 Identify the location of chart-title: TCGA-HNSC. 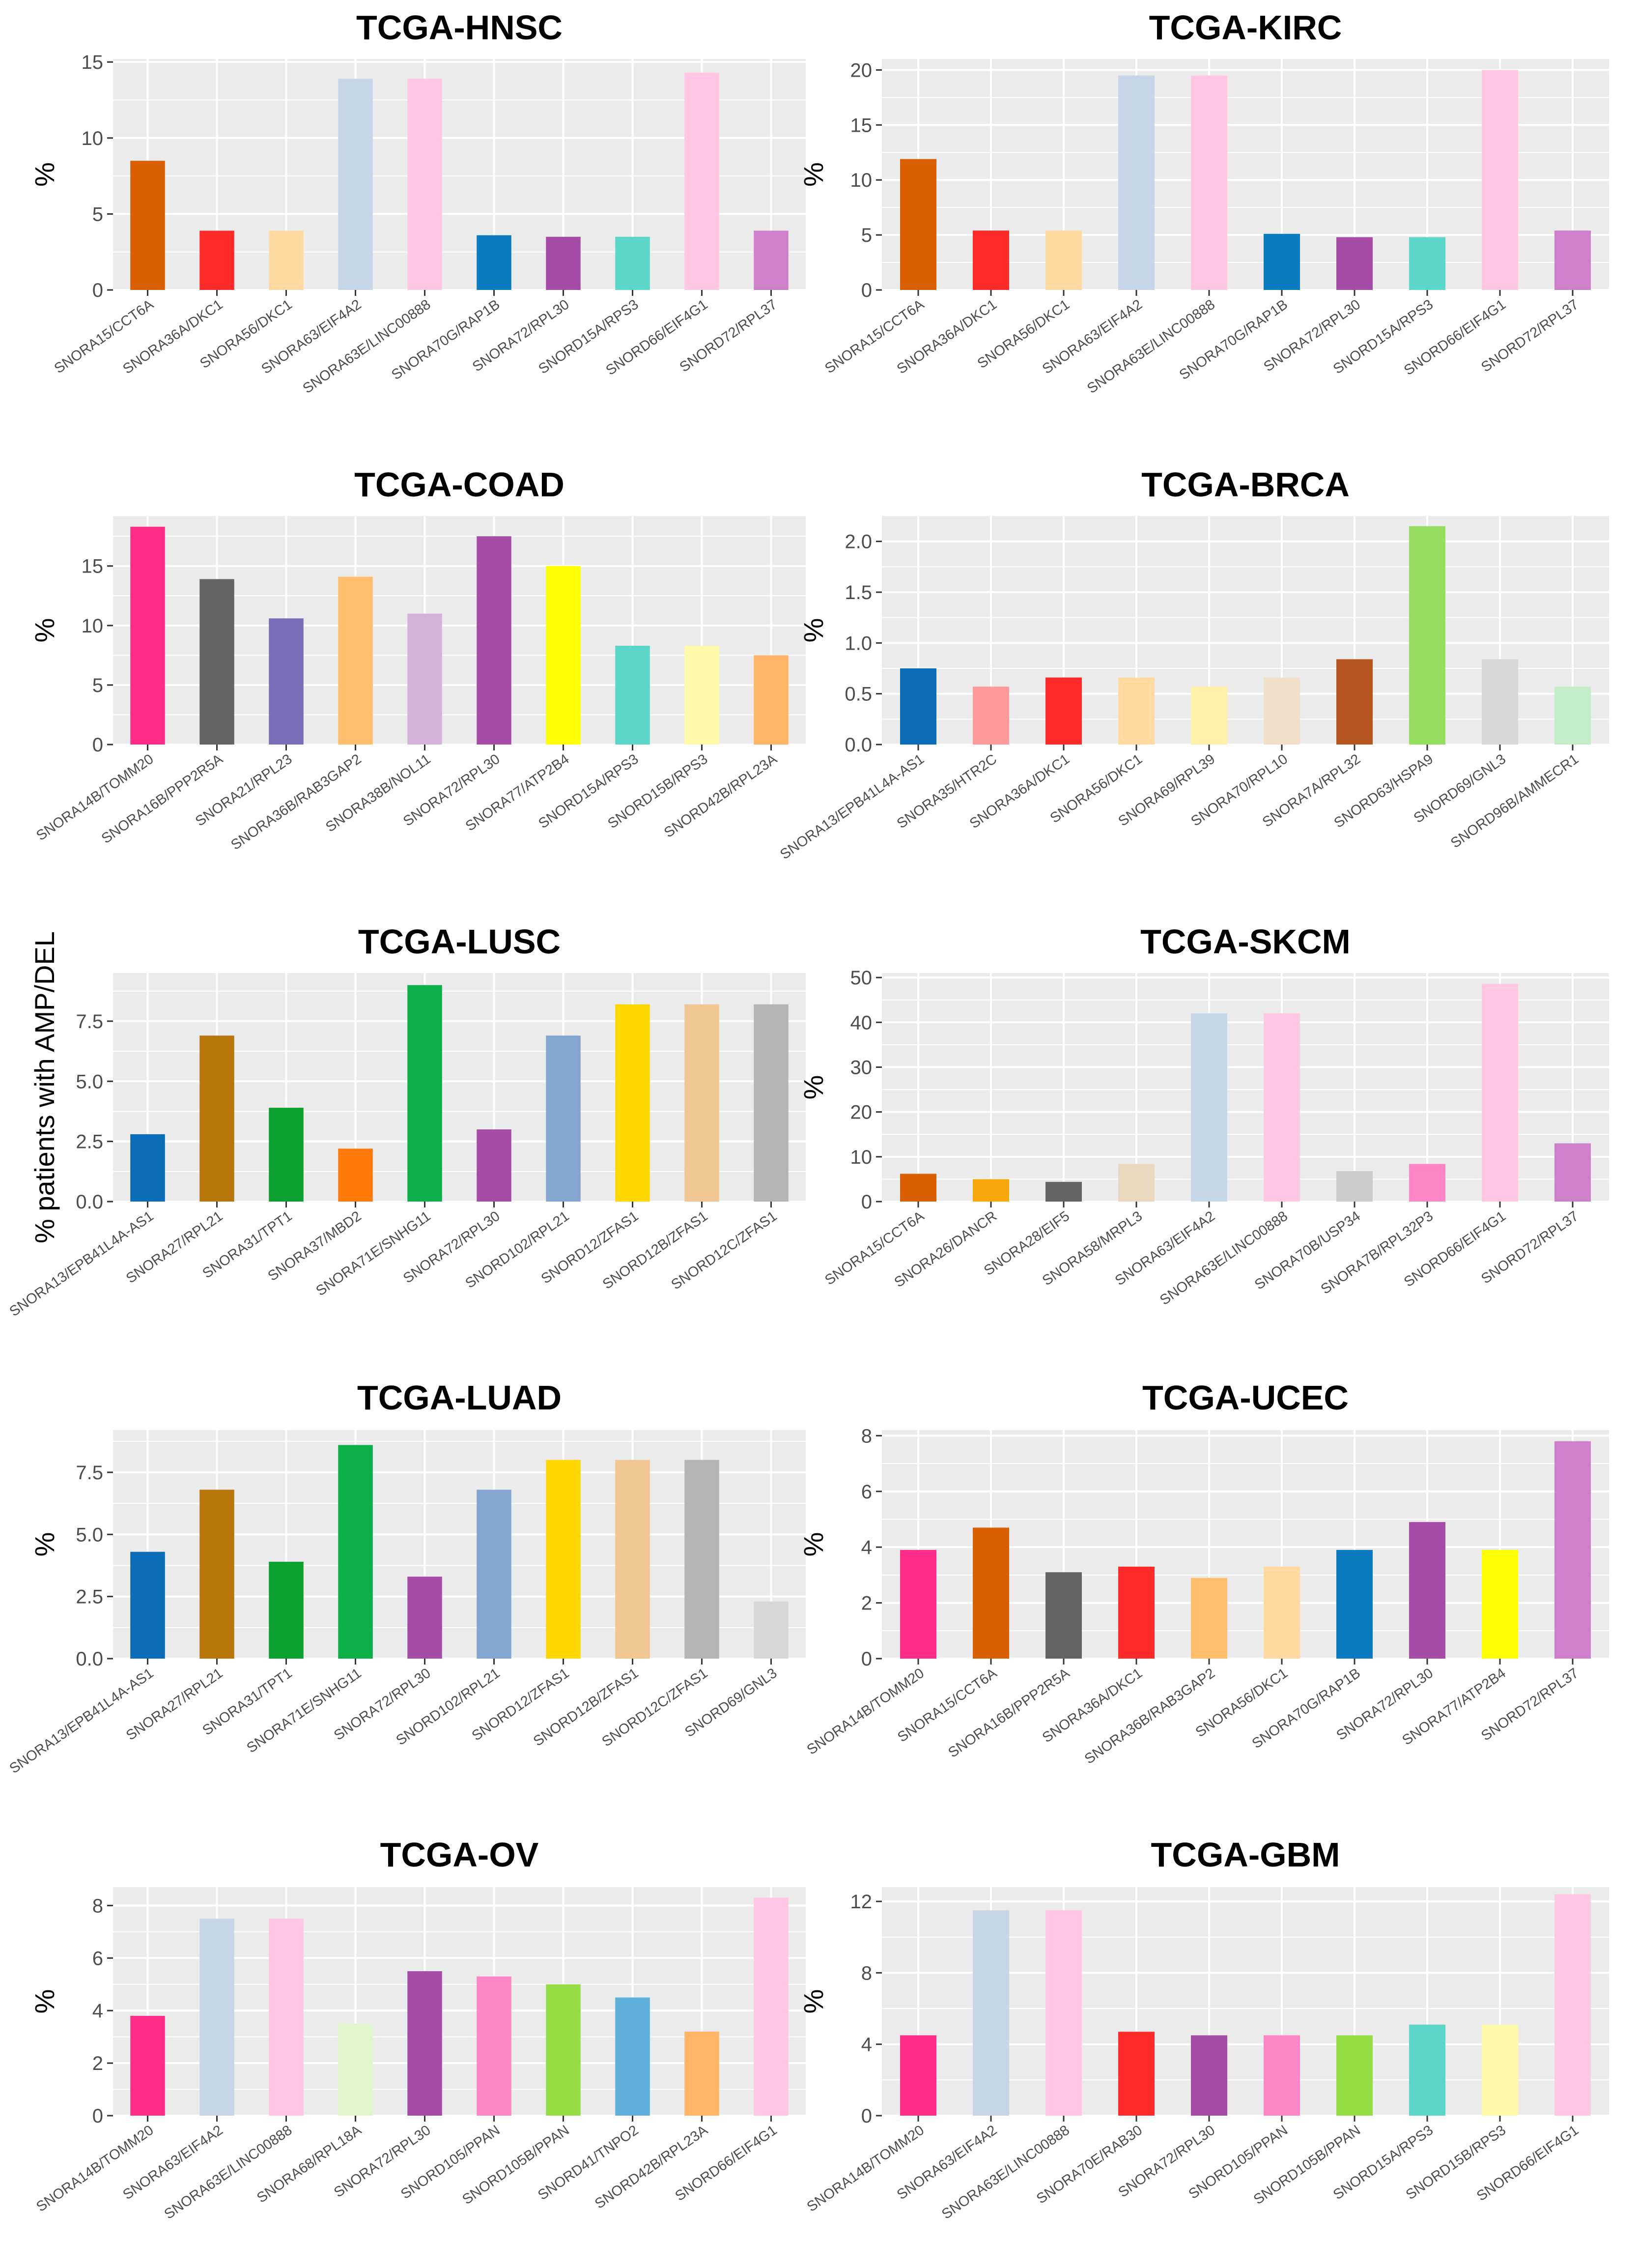
(459, 27).